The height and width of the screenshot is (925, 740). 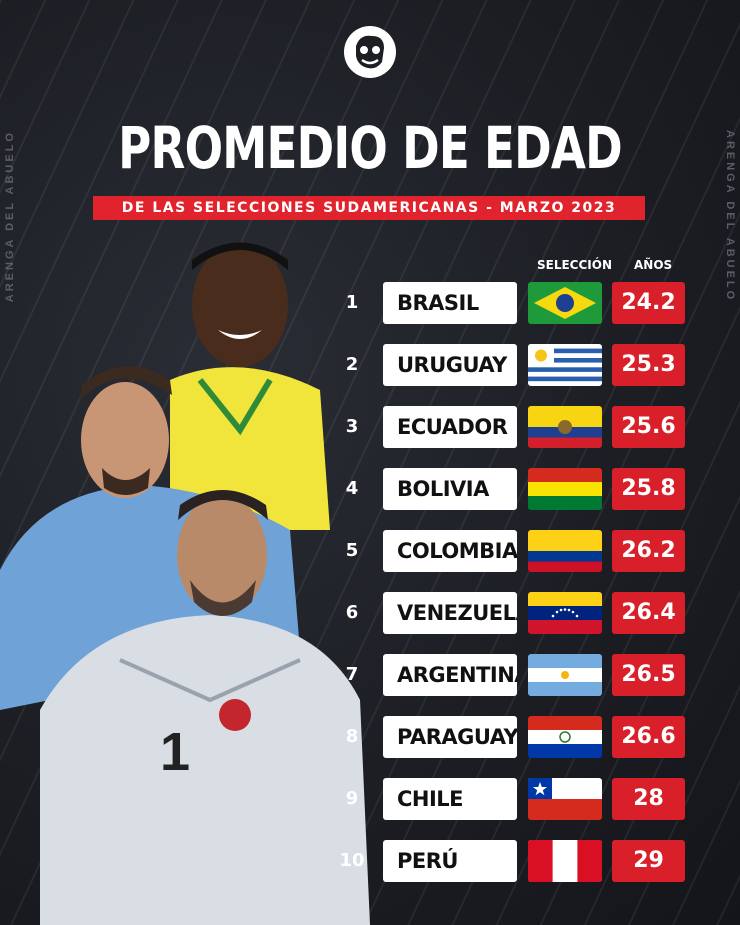 I want to click on age-value: 25.8, so click(x=648, y=489).